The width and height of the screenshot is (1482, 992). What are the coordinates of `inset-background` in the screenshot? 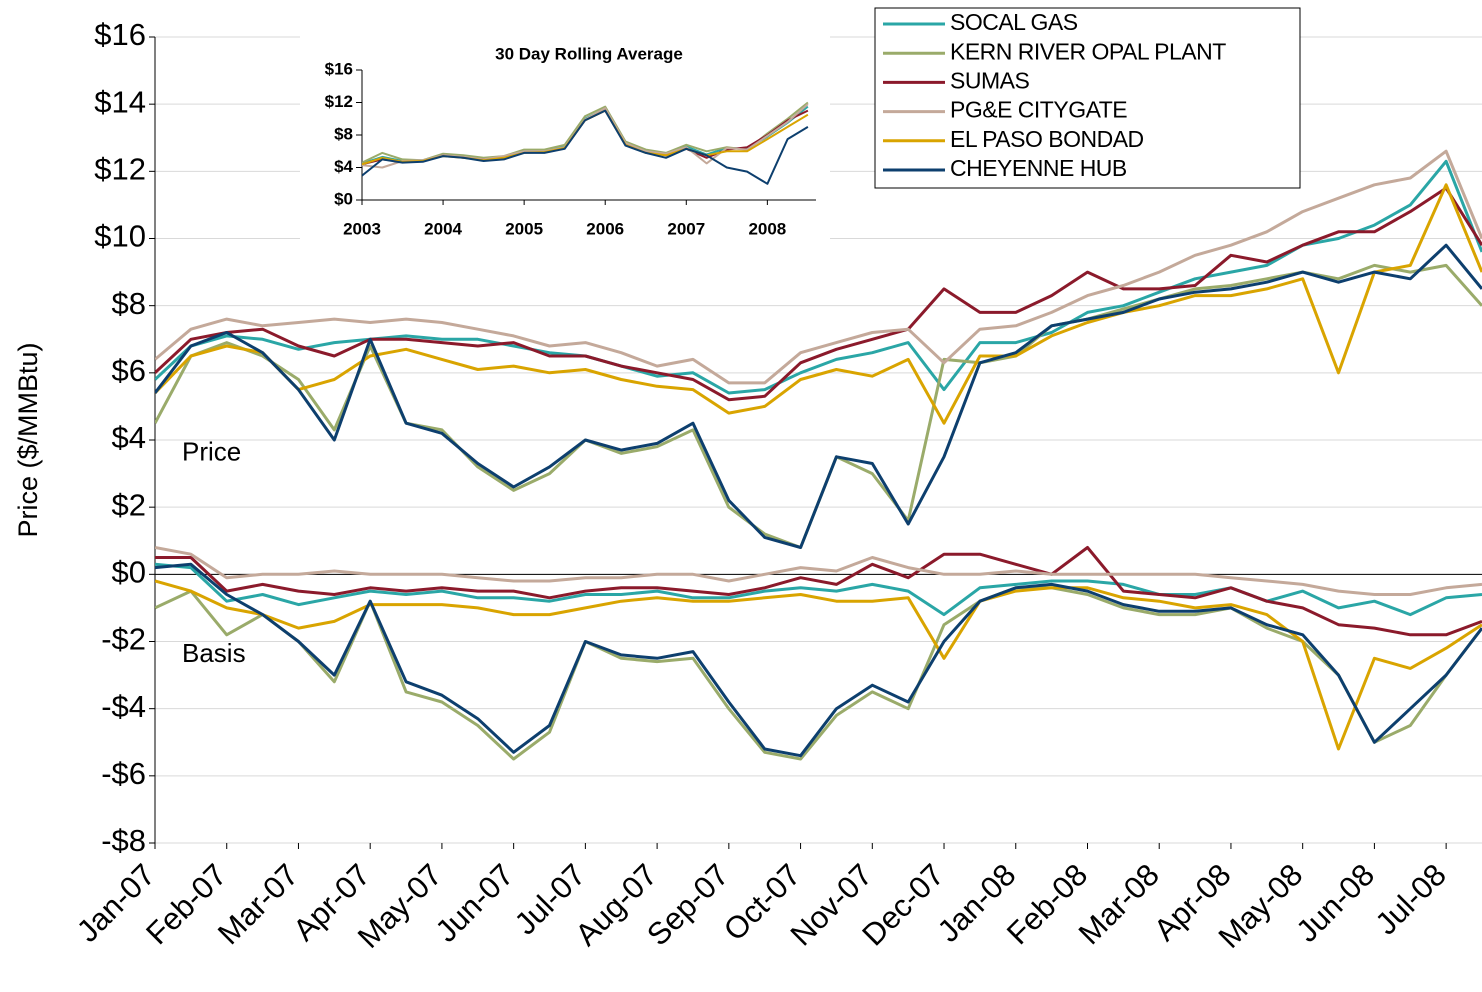 It's located at (565, 134).